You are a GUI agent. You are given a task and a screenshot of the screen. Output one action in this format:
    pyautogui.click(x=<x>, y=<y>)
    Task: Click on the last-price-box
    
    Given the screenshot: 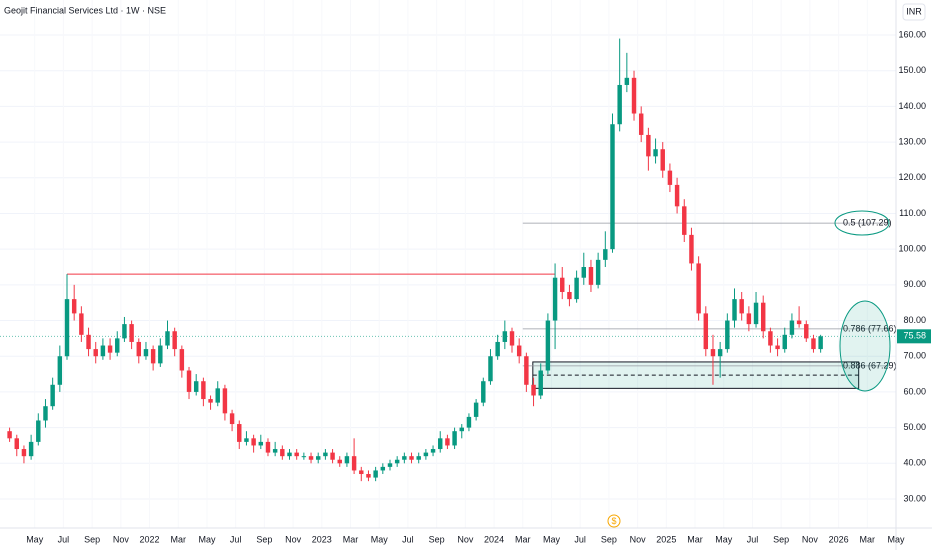 What is the action you would take?
    pyautogui.click(x=914, y=336)
    